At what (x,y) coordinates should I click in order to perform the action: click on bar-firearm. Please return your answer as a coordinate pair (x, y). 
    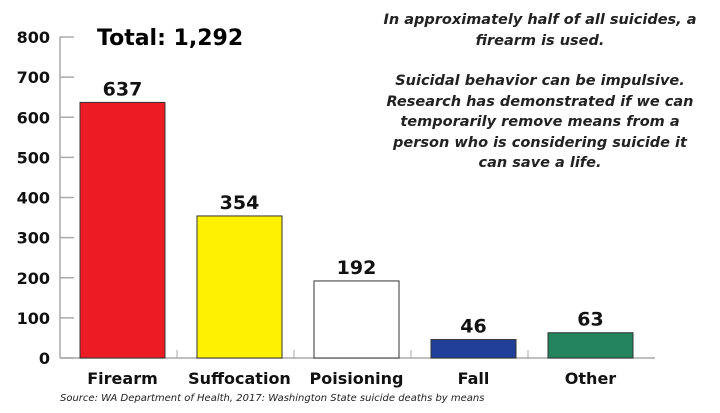
    Looking at the image, I should click on (122, 230).